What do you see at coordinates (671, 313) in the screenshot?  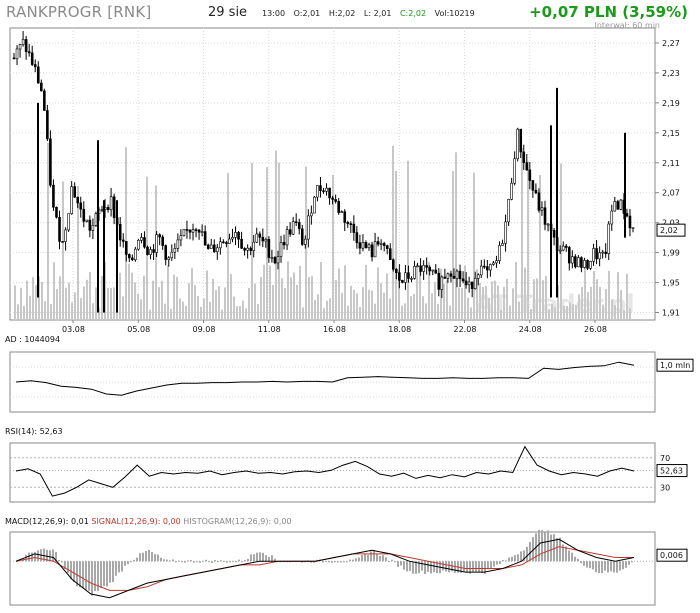 I see `price-y-tick-label: 1,91` at bounding box center [671, 313].